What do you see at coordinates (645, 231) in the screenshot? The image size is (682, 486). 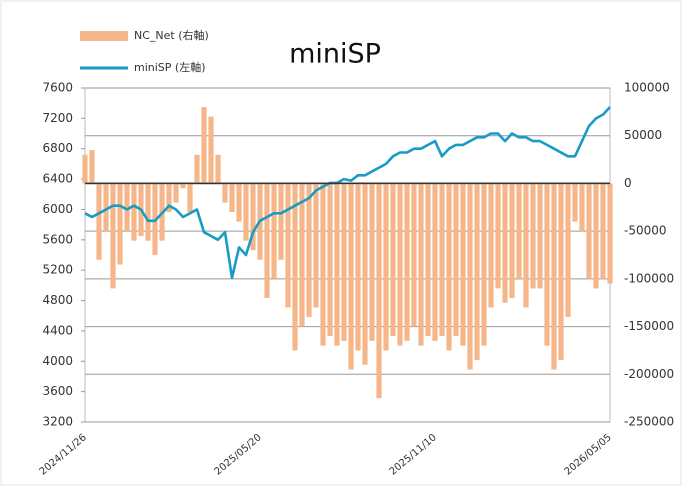 I see `y2-tick-label: -50000` at bounding box center [645, 231].